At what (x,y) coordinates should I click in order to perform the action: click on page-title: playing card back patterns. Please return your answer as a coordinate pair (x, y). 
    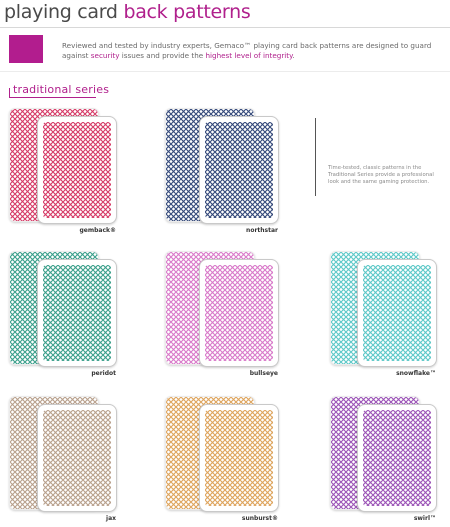
    Looking at the image, I should click on (127, 12).